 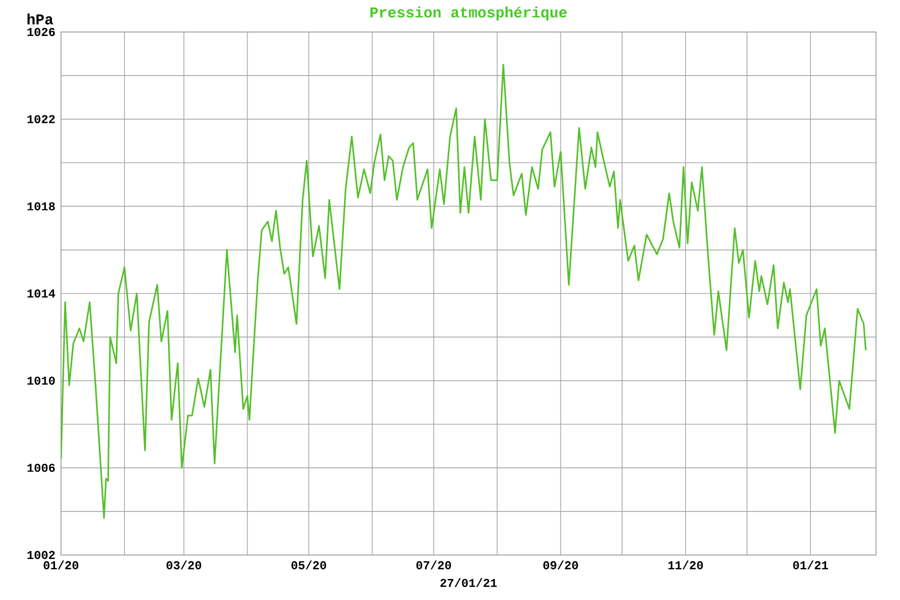 I want to click on y-tick-label: 1022, so click(x=41, y=119).